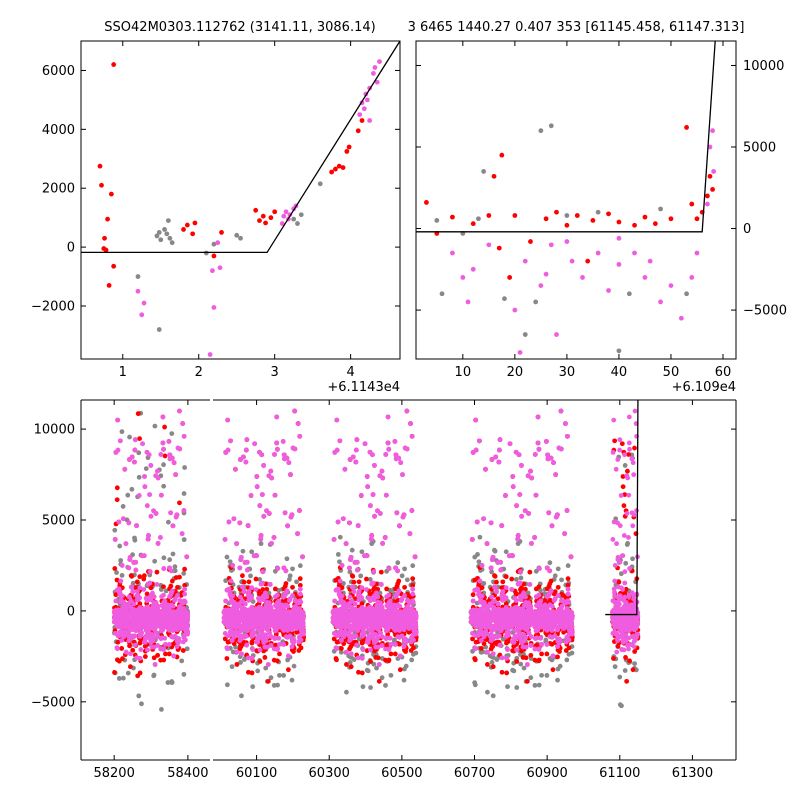 Image resolution: width=800 pixels, height=800 pixels. What do you see at coordinates (239, 27) in the screenshot?
I see `title-left: SSO42M0303.112762 (3141.11, 3086.14)` at bounding box center [239, 27].